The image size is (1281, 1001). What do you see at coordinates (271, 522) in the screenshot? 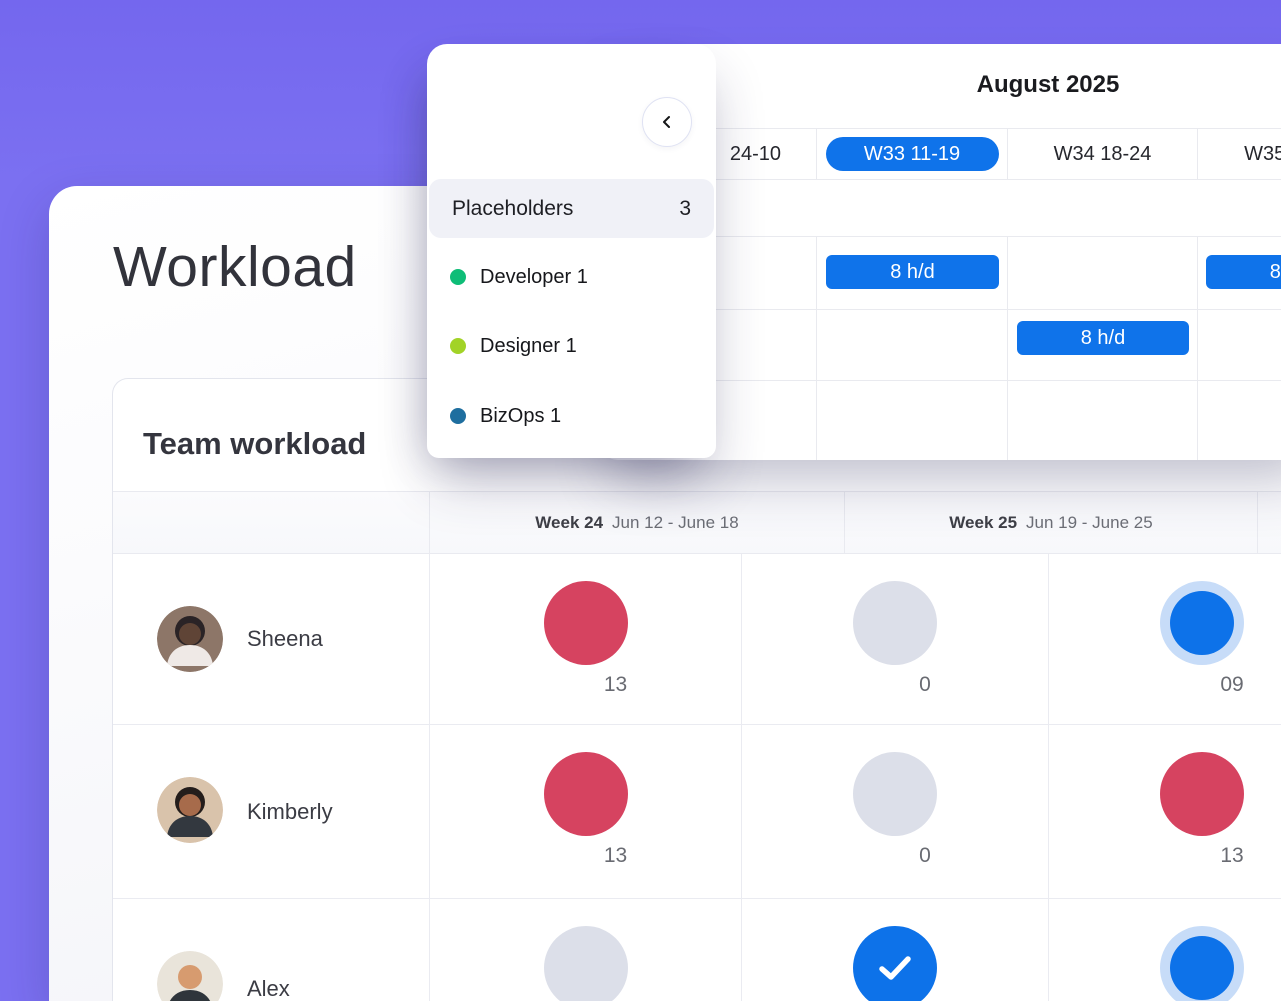
I see `header-cell-members` at bounding box center [271, 522].